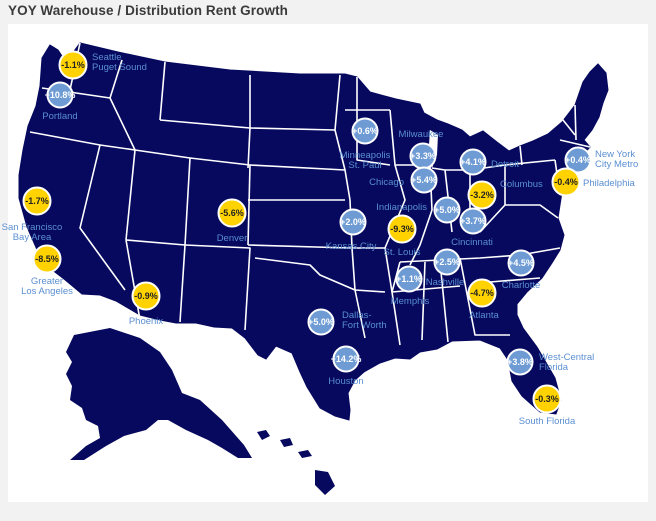 Image resolution: width=656 pixels, height=521 pixels. I want to click on rent-growth-value: -0.4%, so click(566, 182).